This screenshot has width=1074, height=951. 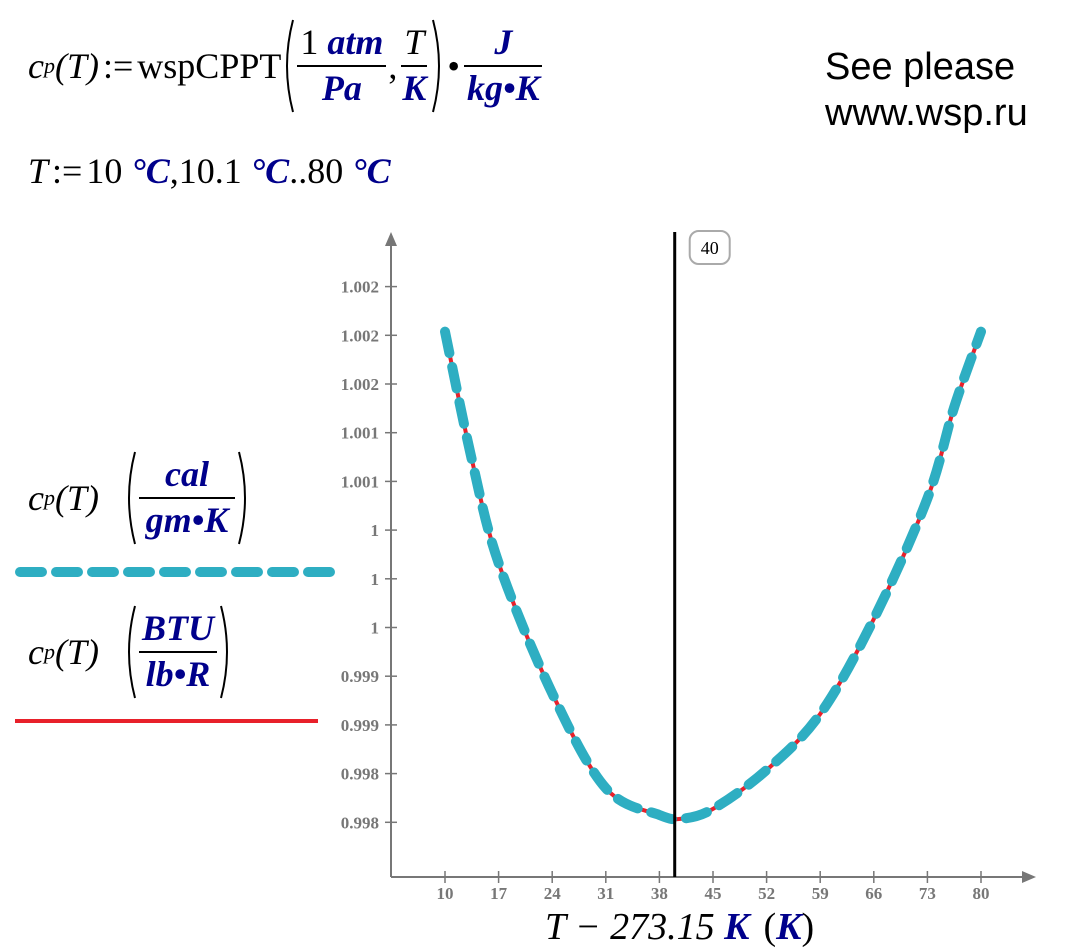 I want to click on cp-definition: c p (T) := wspCPPT 1 atm Pa , T K • J kg•K, so click(x=286, y=66).